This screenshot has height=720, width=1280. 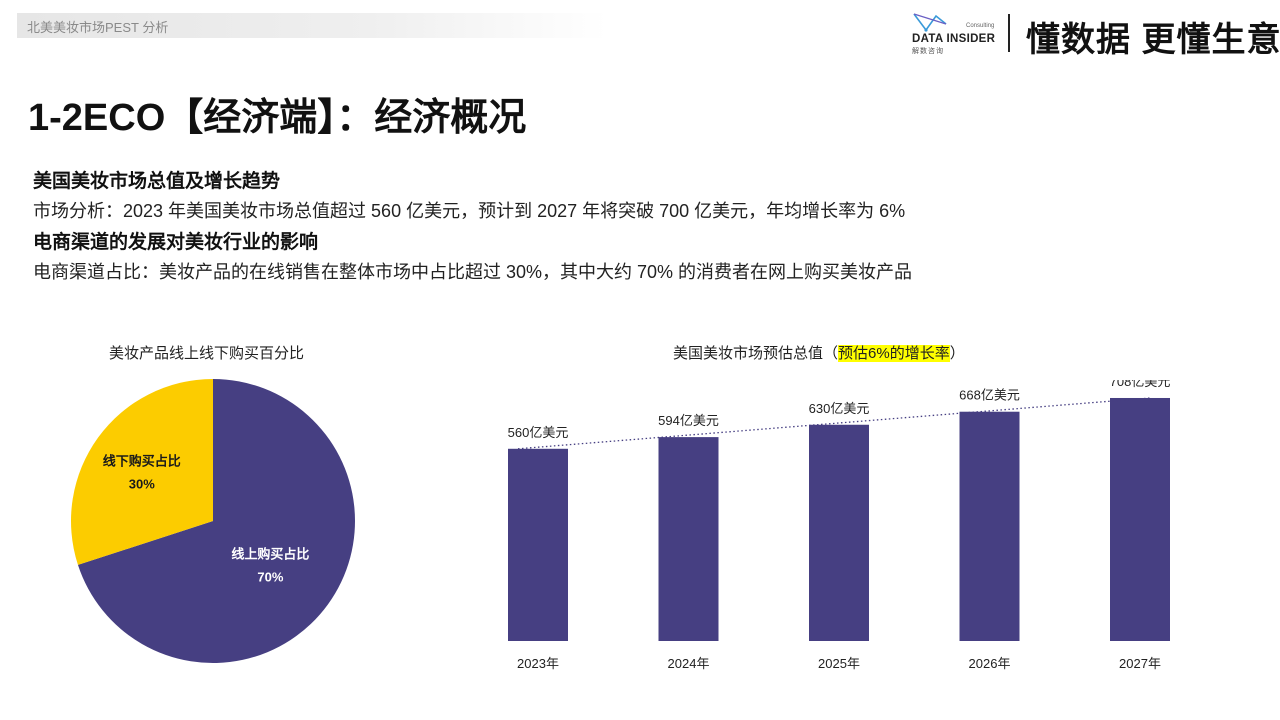 I want to click on bar-2027年, so click(x=1140, y=519).